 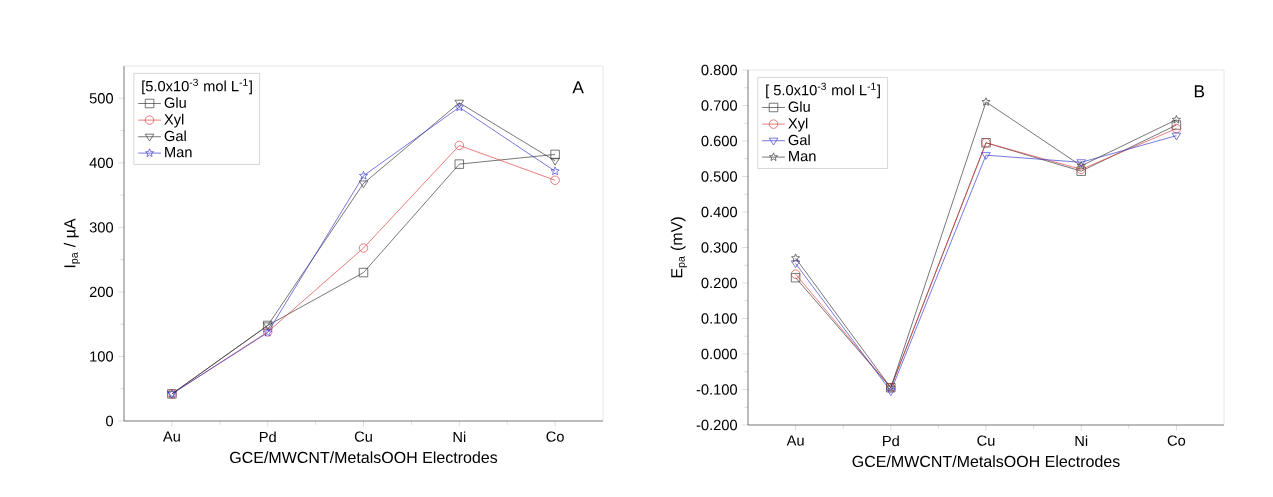 What do you see at coordinates (101, 98) in the screenshot?
I see `y-tick-label: 500` at bounding box center [101, 98].